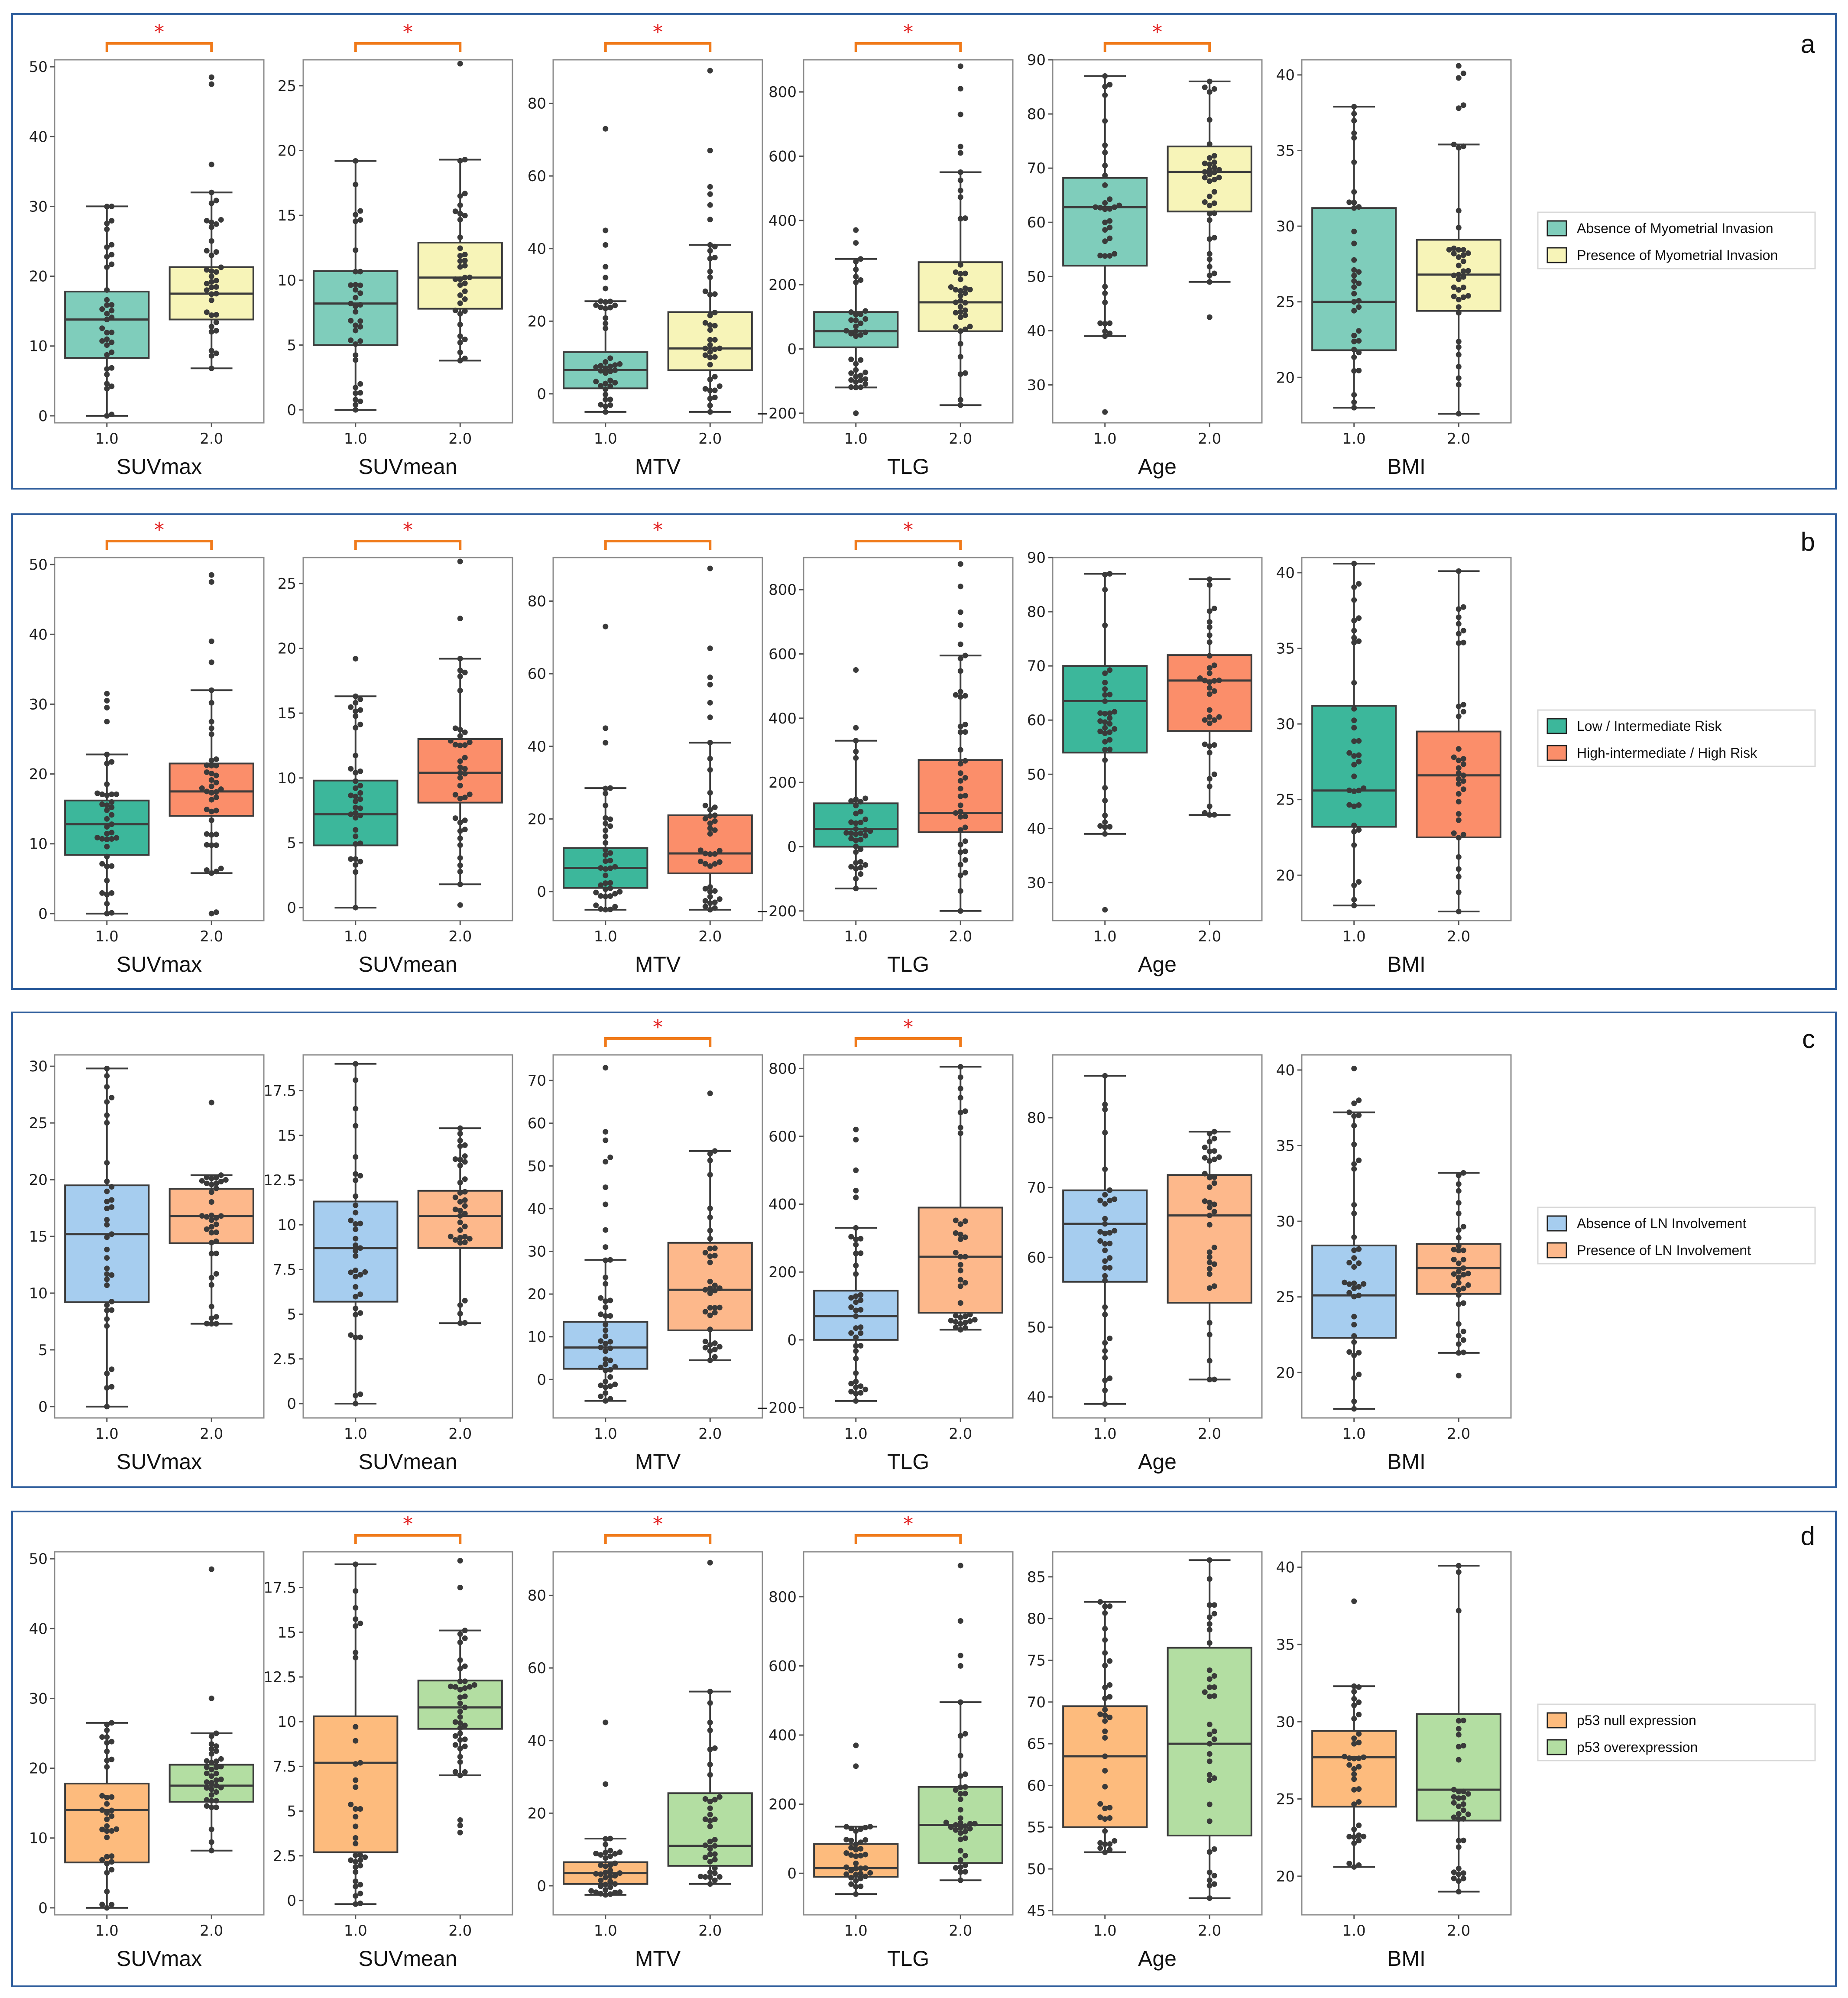  What do you see at coordinates (1459, 439) in the screenshot?
I see `row-a-bmi-xtick-label: 2.0` at bounding box center [1459, 439].